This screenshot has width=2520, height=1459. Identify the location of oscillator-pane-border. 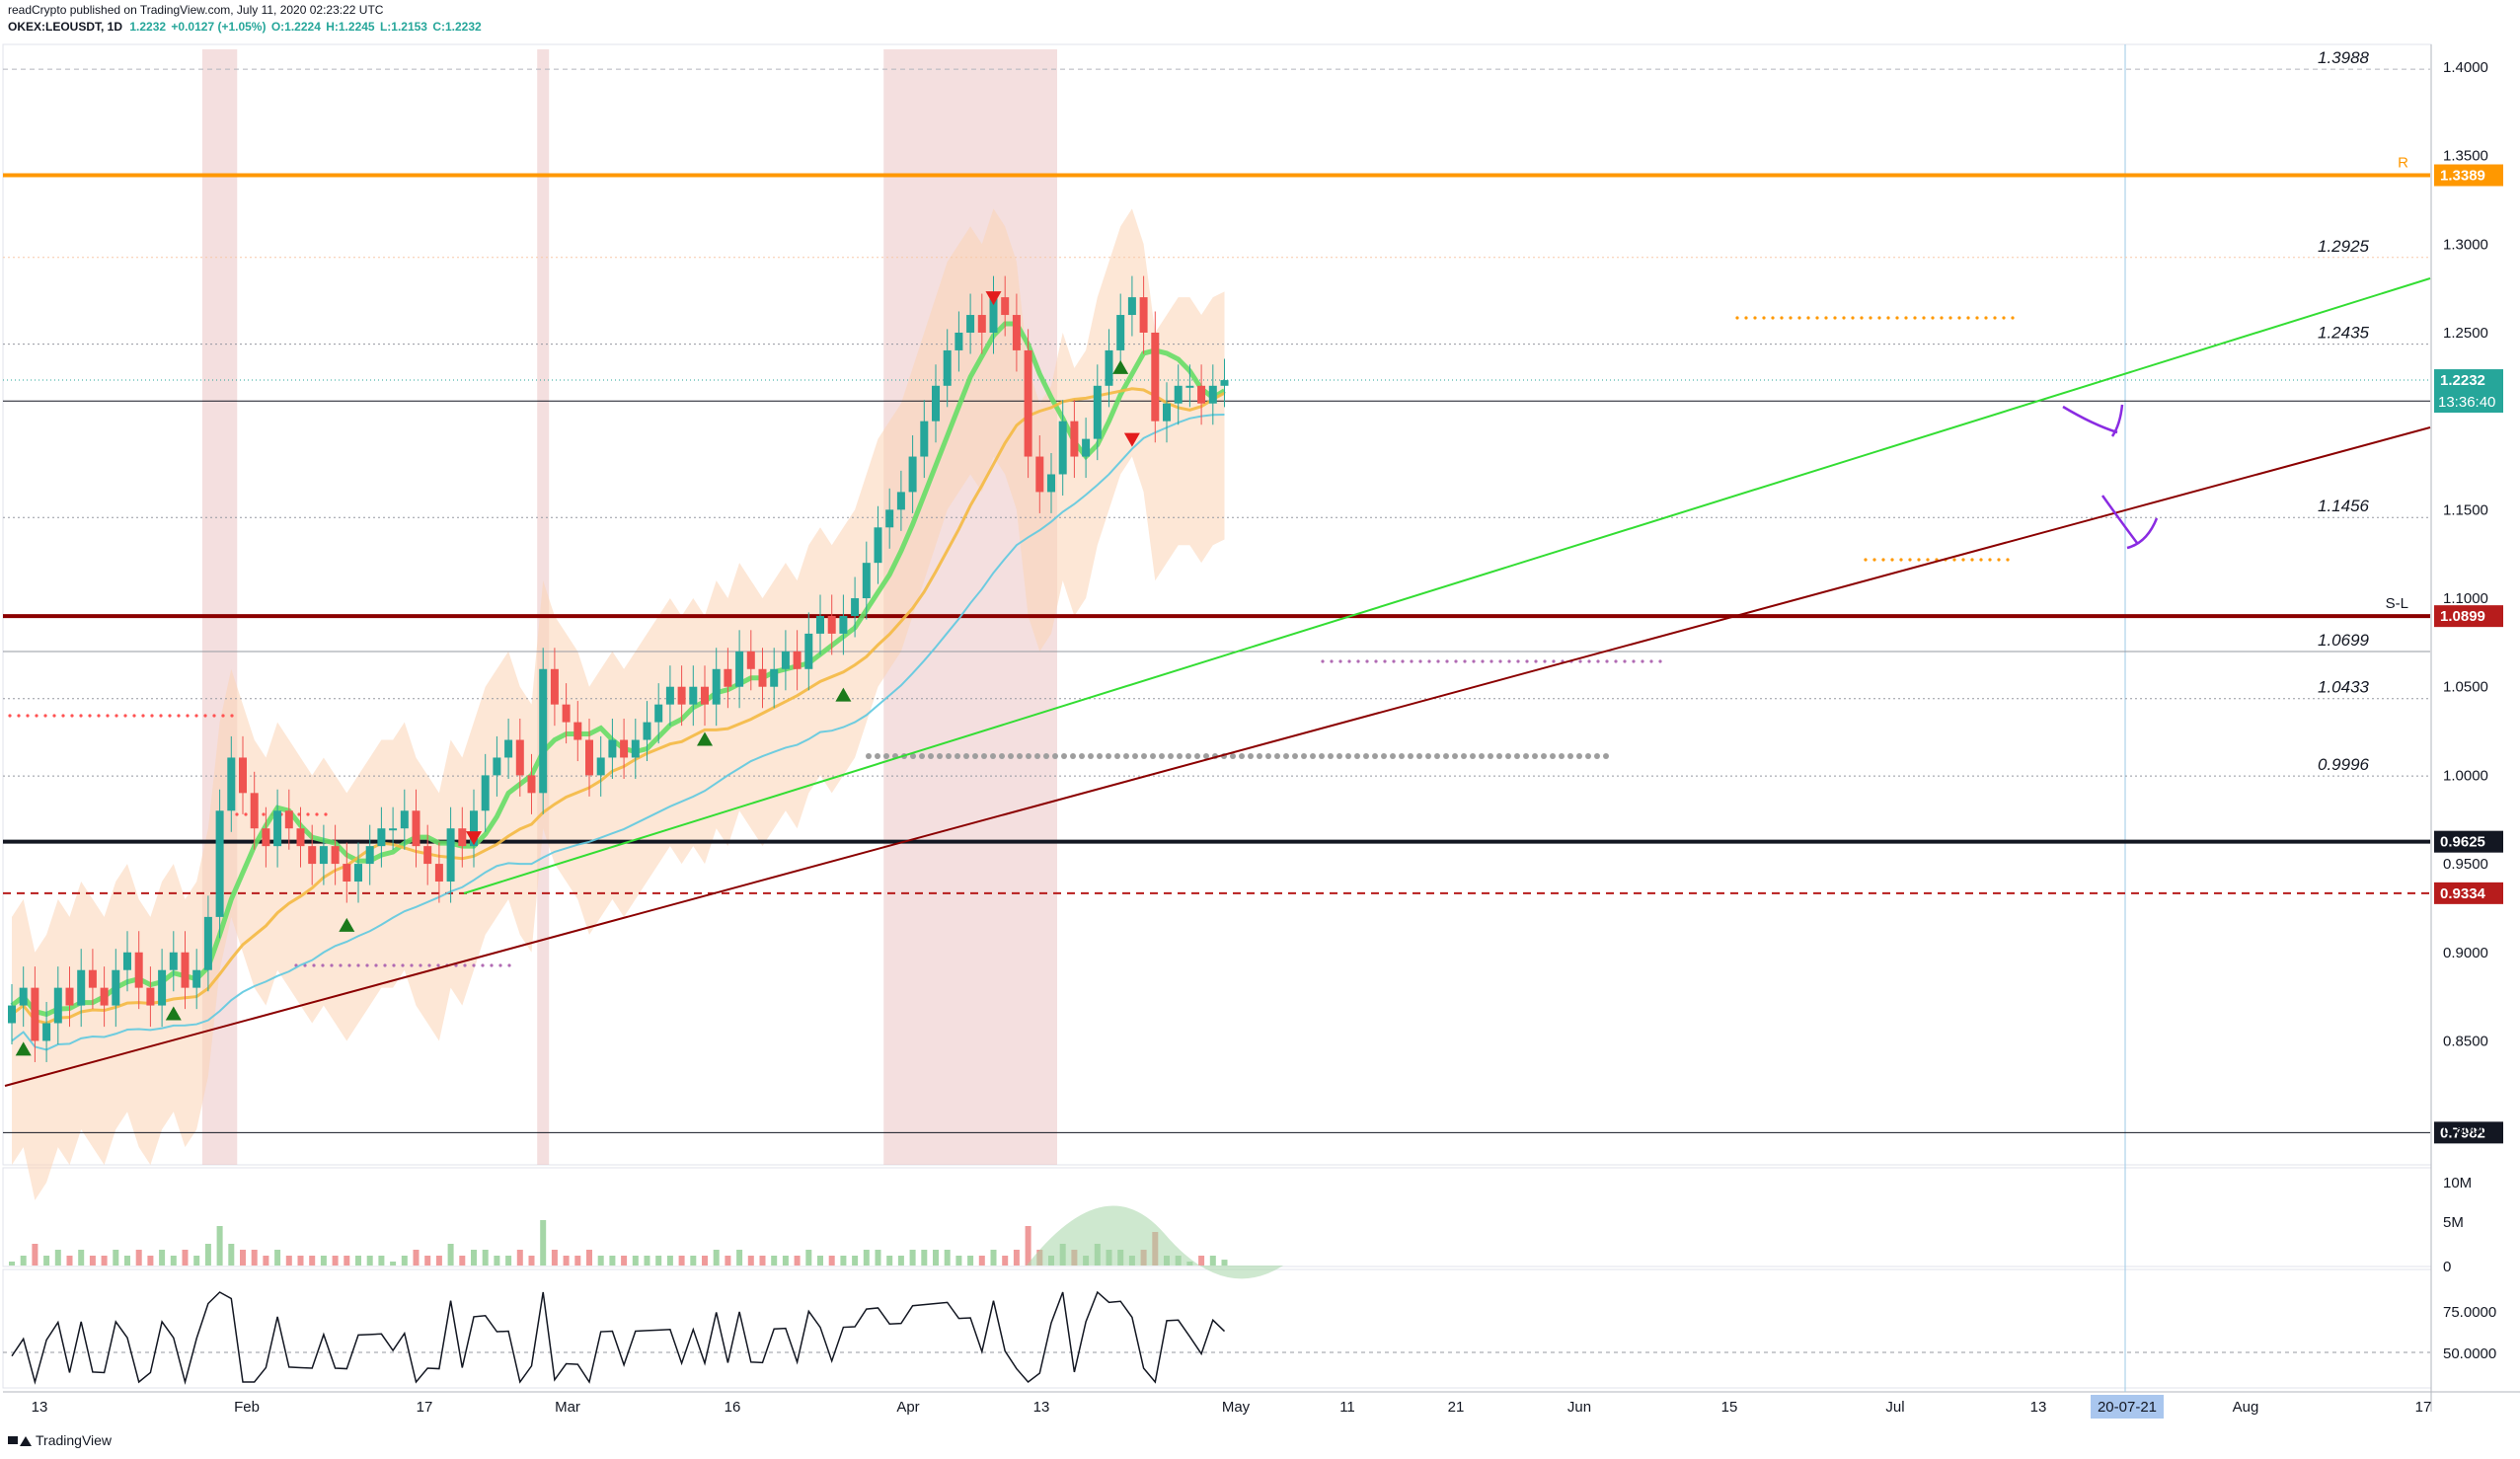
(1217, 1328).